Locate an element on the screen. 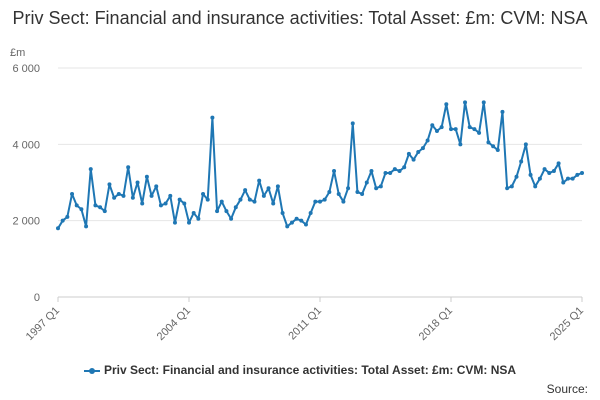 The width and height of the screenshot is (600, 400). y-tick-label: 4 000 is located at coordinates (26, 145).